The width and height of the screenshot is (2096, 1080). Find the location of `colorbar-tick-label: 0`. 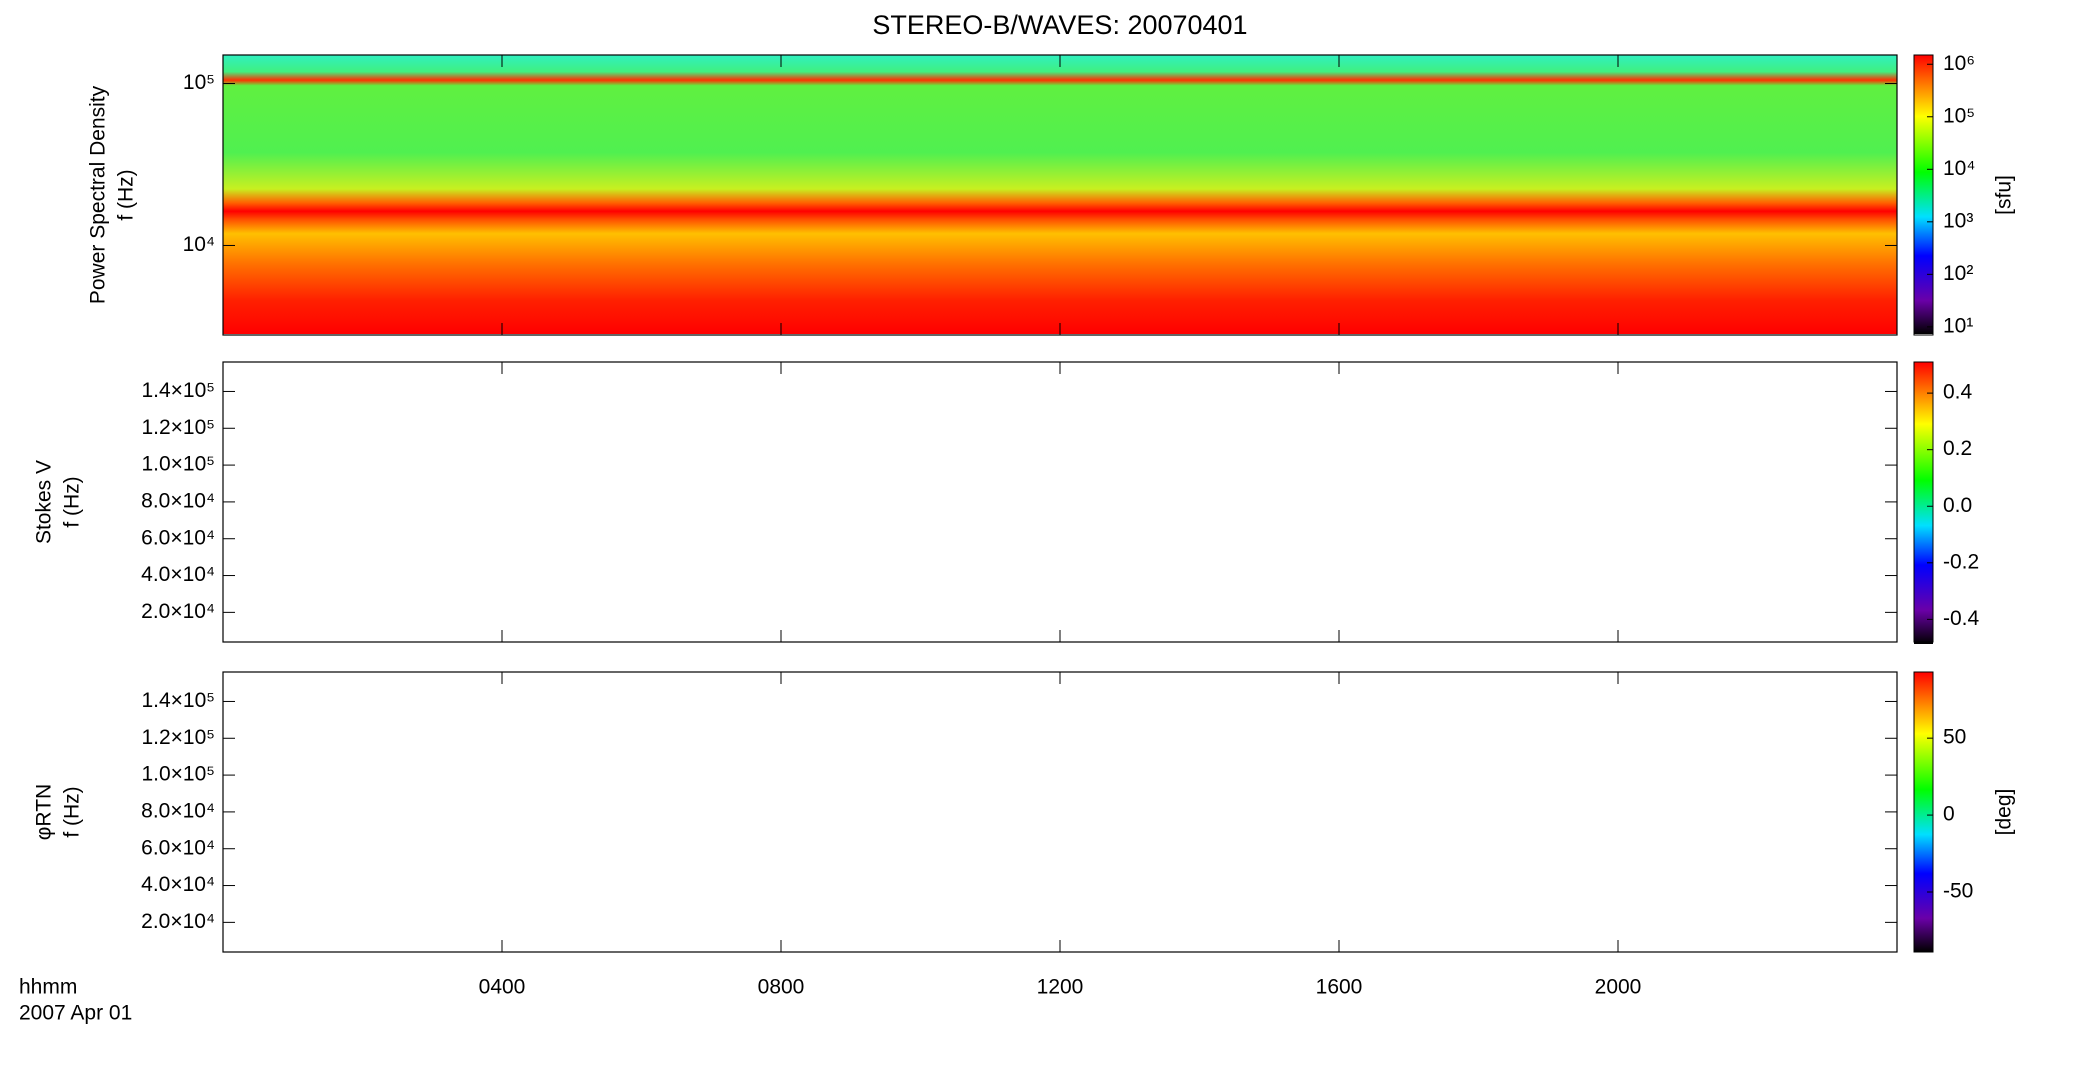

colorbar-tick-label: 0 is located at coordinates (1949, 814).